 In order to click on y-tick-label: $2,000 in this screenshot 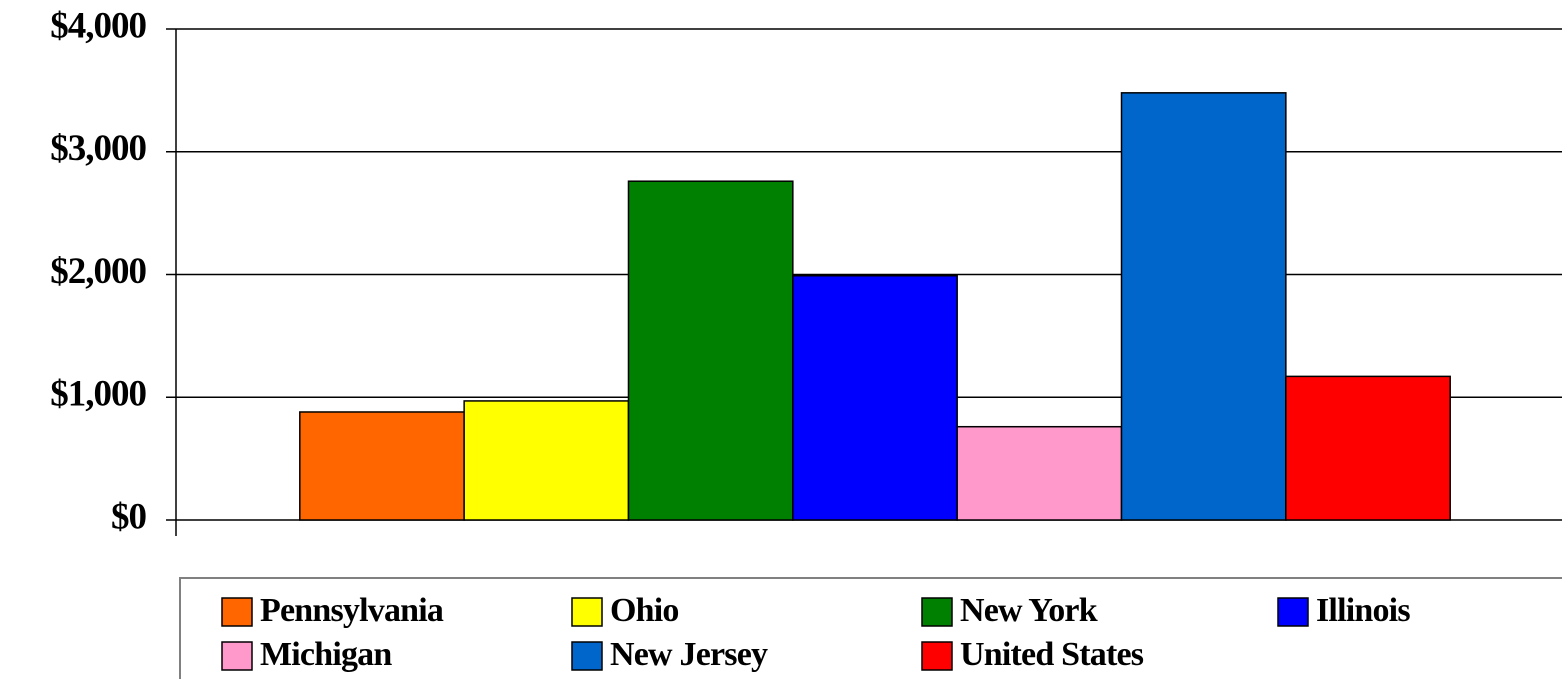, I will do `click(98, 271)`.